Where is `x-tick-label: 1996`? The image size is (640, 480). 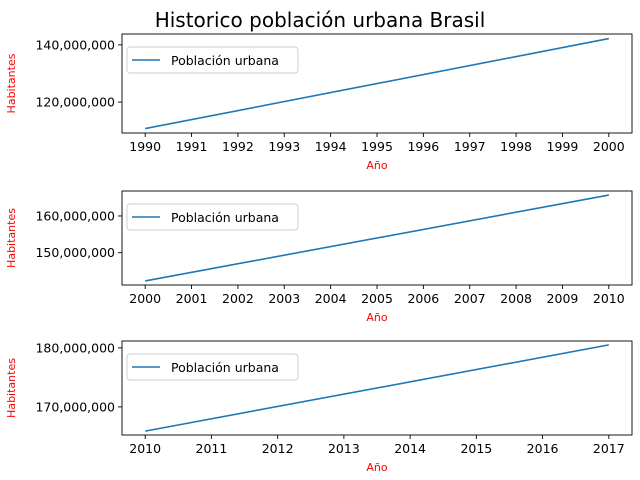
x-tick-label: 1996 is located at coordinates (423, 146).